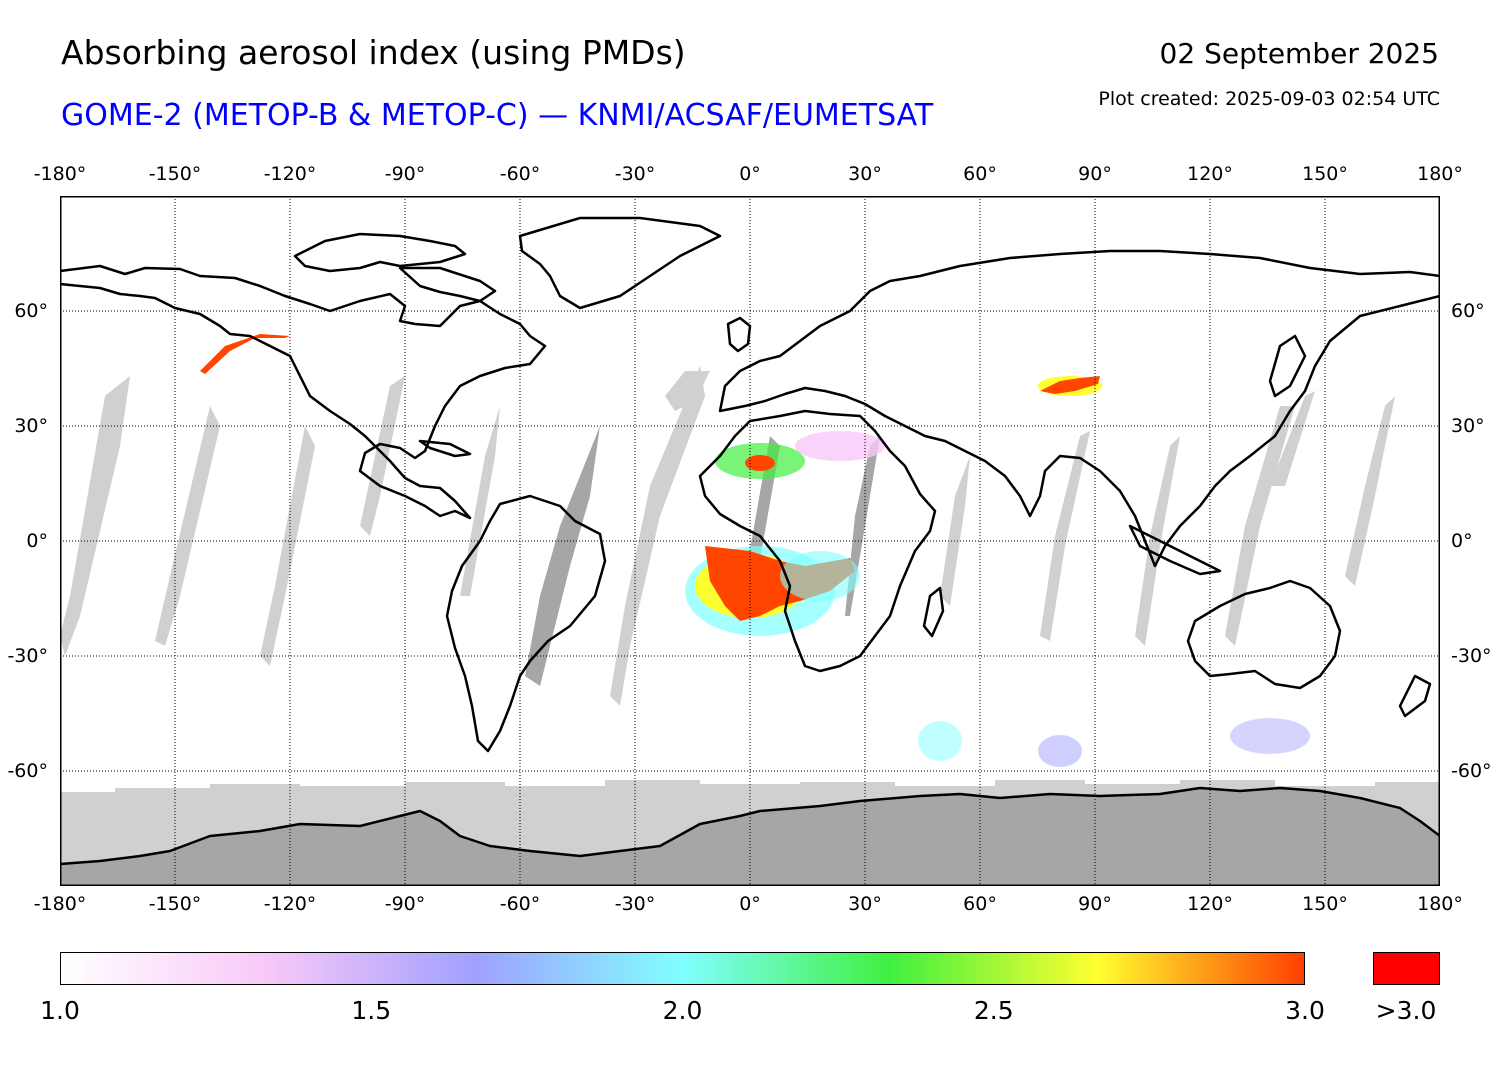 This screenshot has width=1500, height=1065. I want to click on coastline-south-america, so click(526, 623).